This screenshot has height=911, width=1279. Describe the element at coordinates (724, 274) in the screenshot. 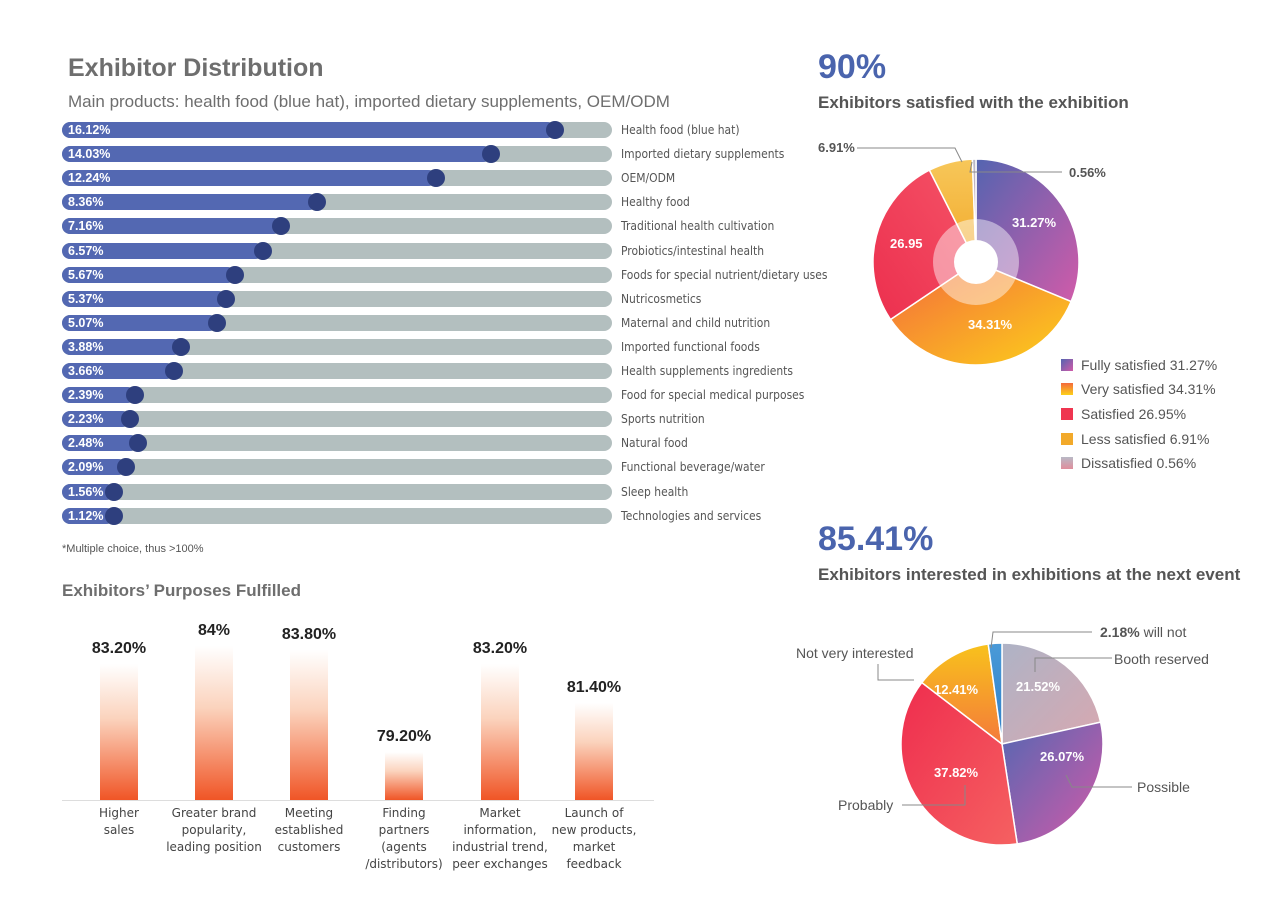

I see `bar-category-label: Foods for special nutrient/dietary uses` at that location.